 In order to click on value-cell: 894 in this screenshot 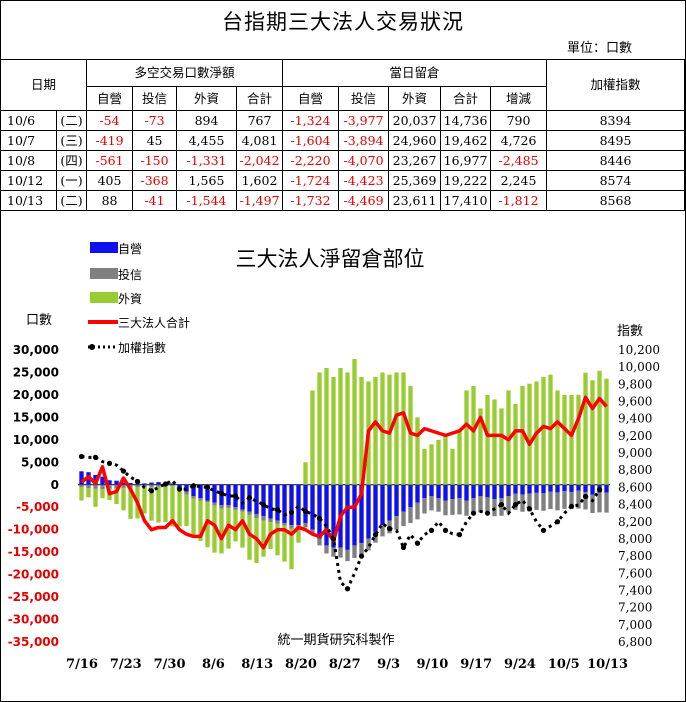, I will do `click(207, 120)`.